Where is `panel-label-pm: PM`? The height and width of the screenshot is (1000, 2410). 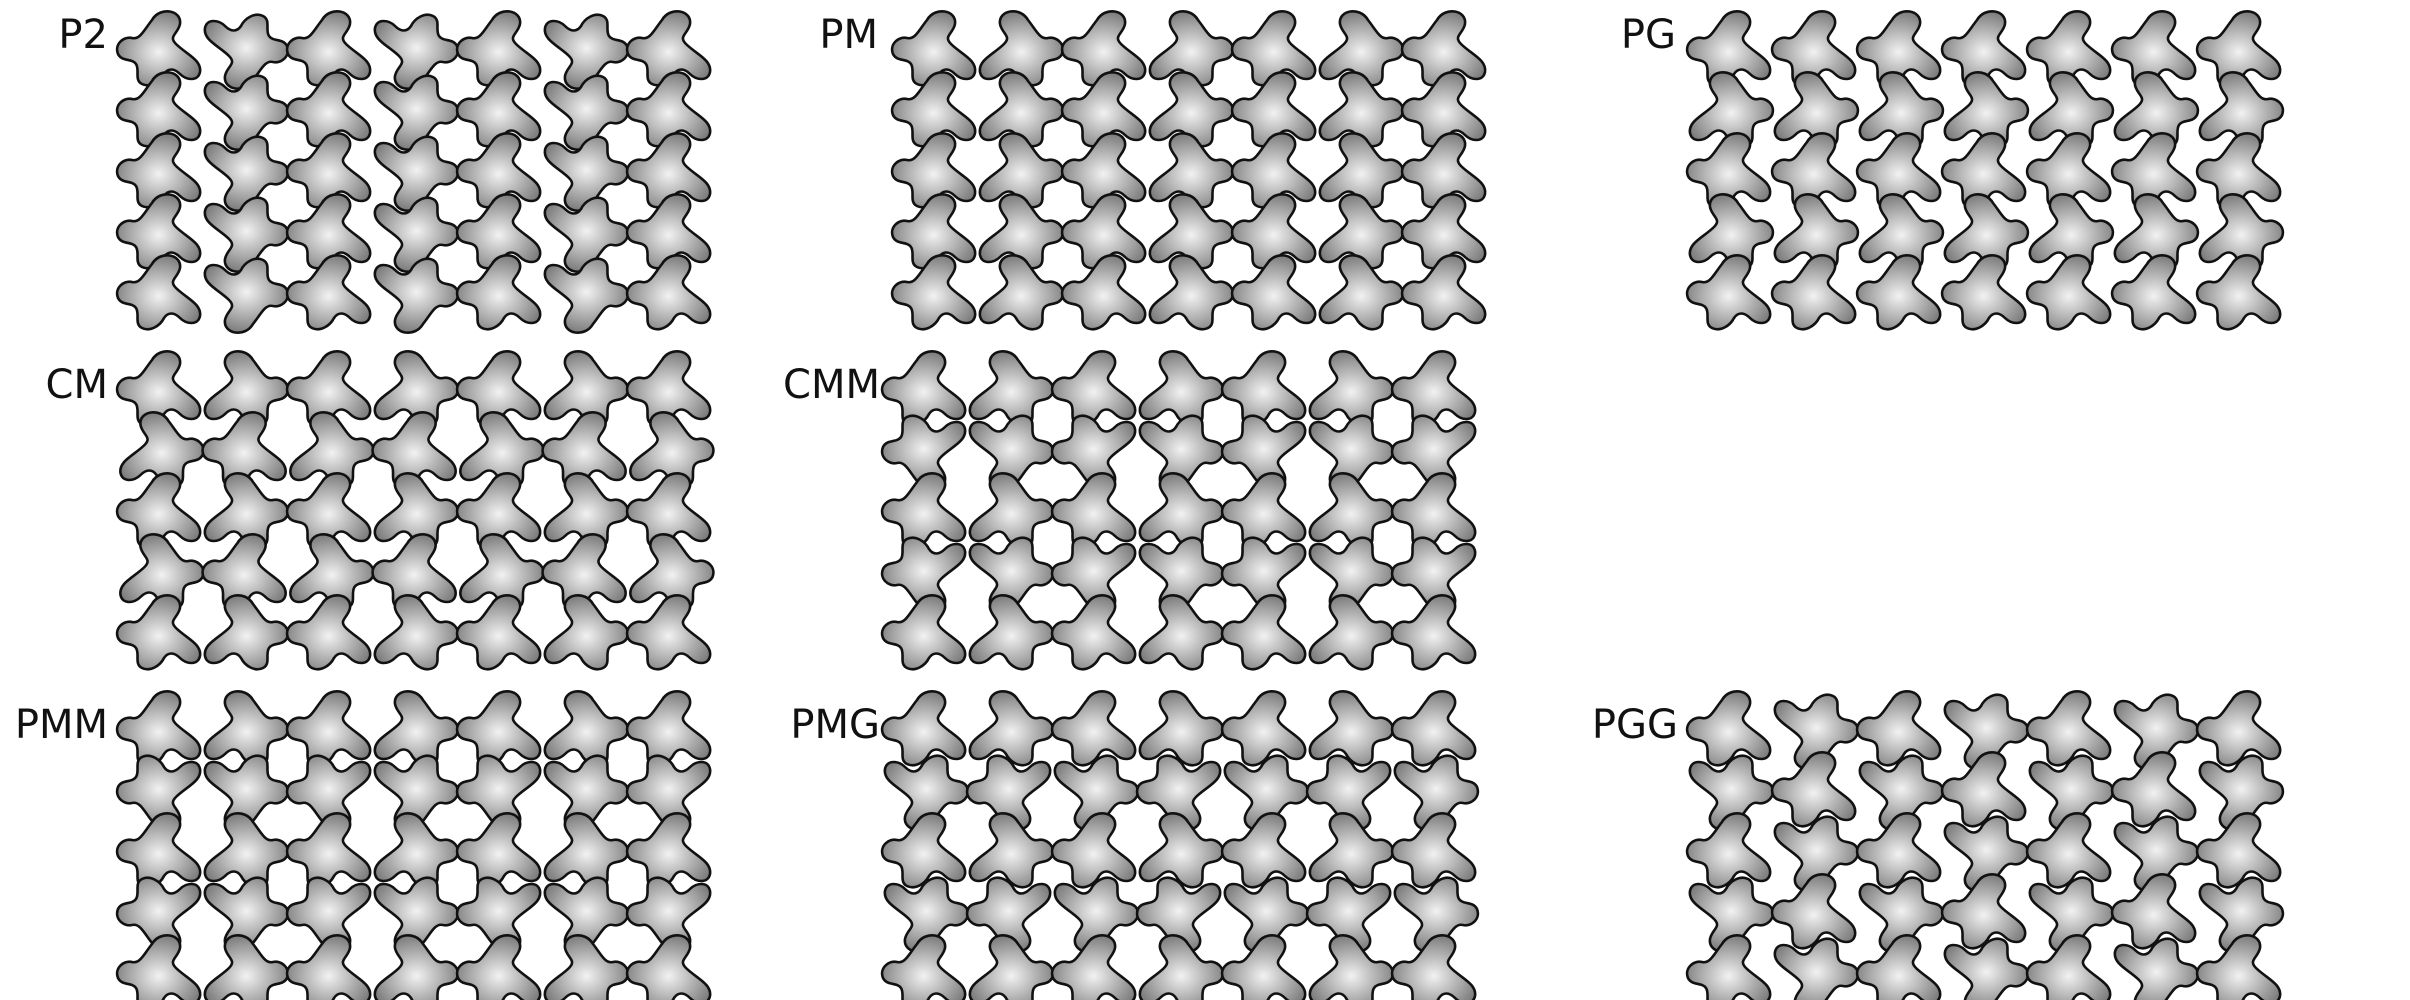 panel-label-pm: PM is located at coordinates (848, 35).